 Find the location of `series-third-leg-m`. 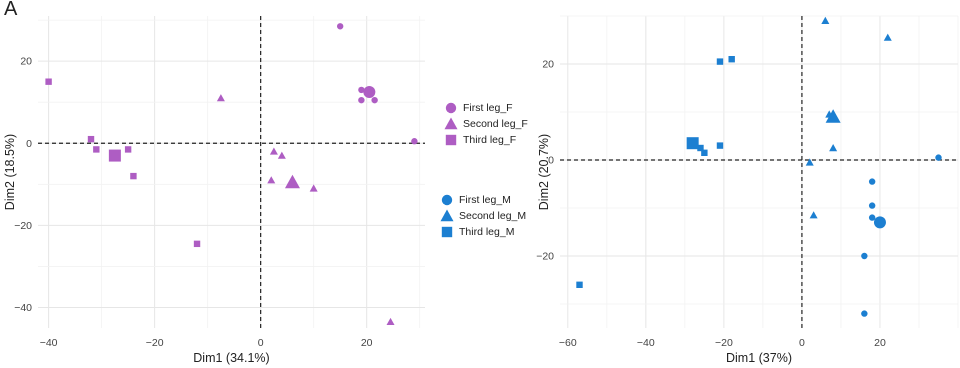

series-third-leg-m is located at coordinates (655, 172).